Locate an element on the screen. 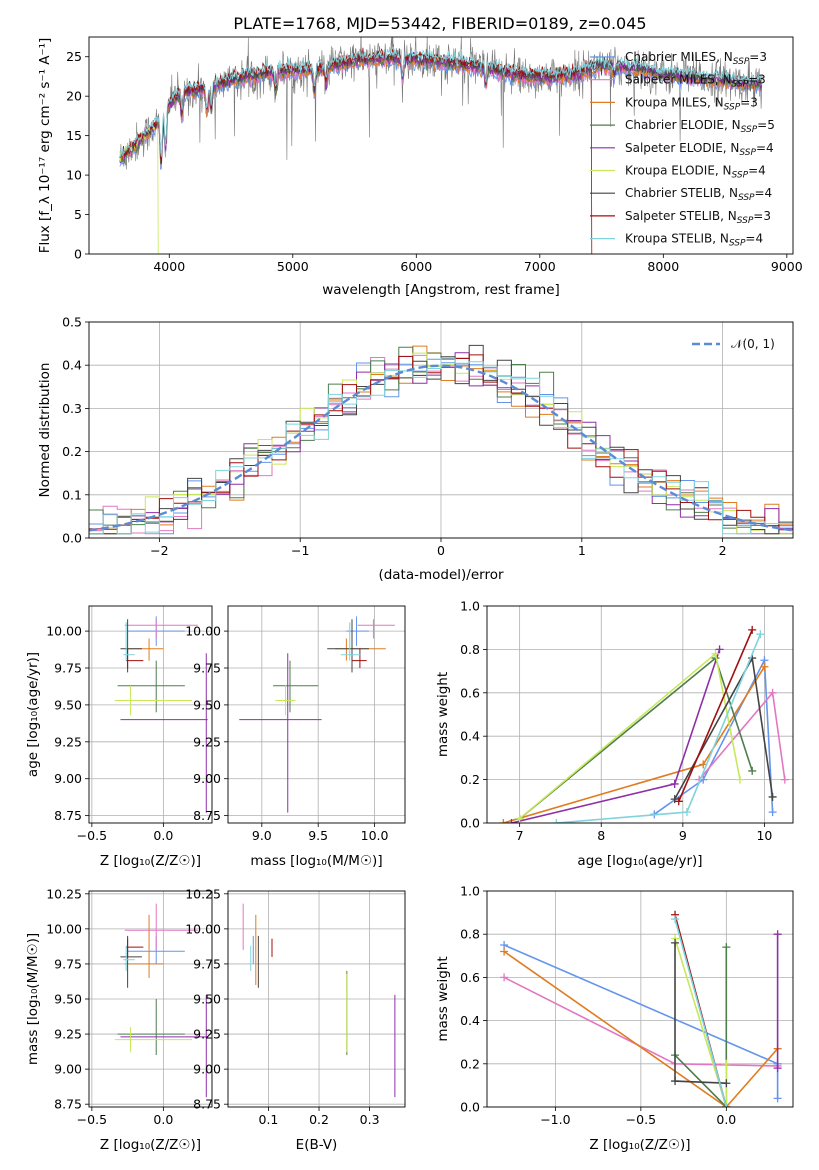 The width and height of the screenshot is (819, 1170). histogram-lines is located at coordinates (441, 439).